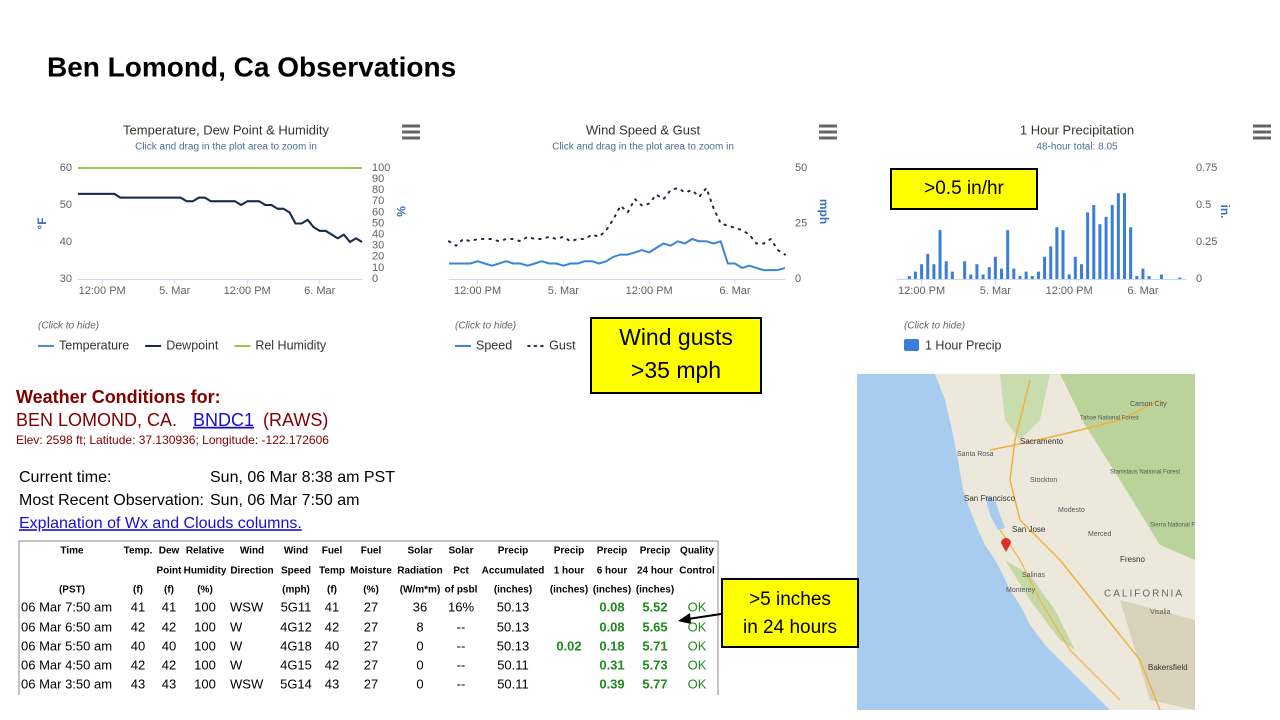 This screenshot has height=720, width=1280. I want to click on map-road, so click(1075, 425).